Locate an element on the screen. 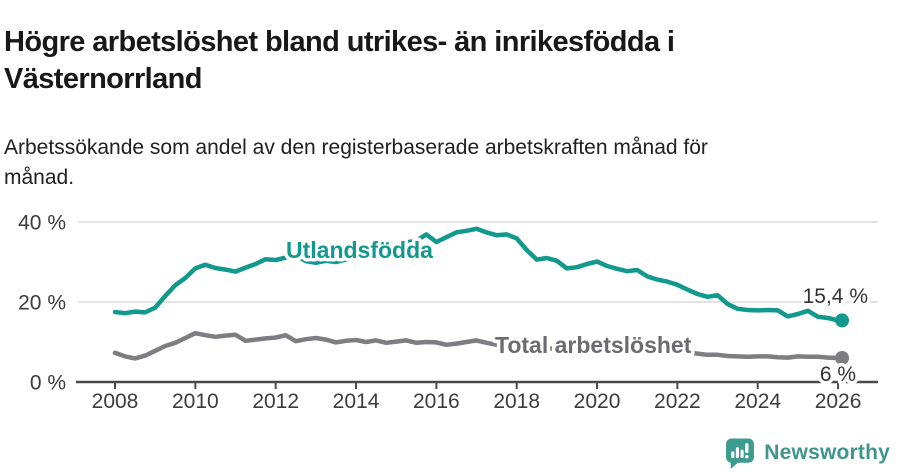 This screenshot has height=474, width=900. page-title-line-2: Västernorrland is located at coordinates (103, 79).